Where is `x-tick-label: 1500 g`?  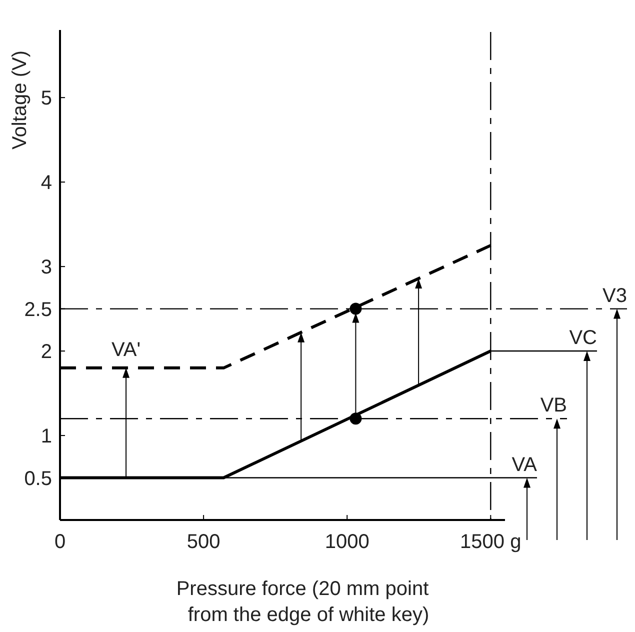 x-tick-label: 1500 g is located at coordinates (491, 542).